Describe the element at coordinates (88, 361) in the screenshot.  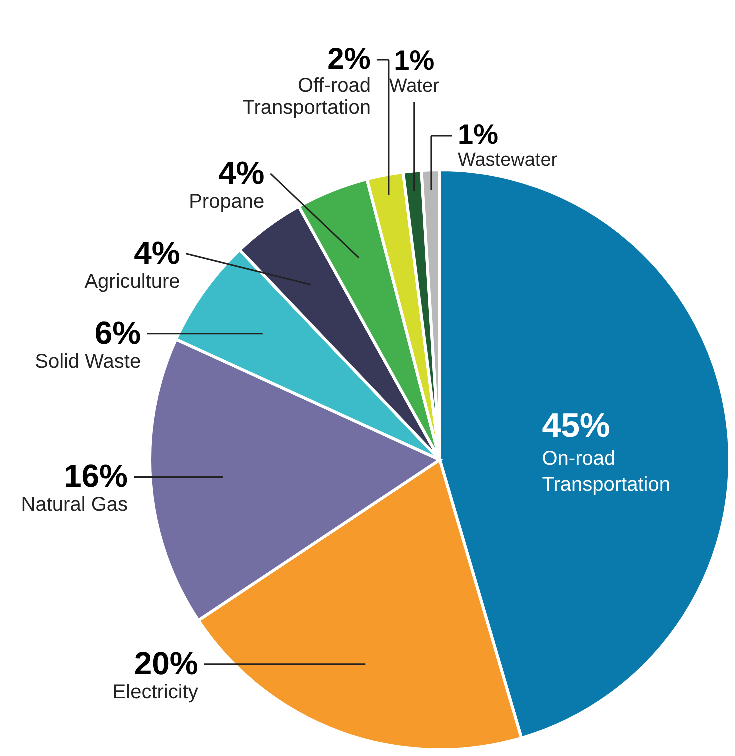
I see `slice-label: Solid Waste` at that location.